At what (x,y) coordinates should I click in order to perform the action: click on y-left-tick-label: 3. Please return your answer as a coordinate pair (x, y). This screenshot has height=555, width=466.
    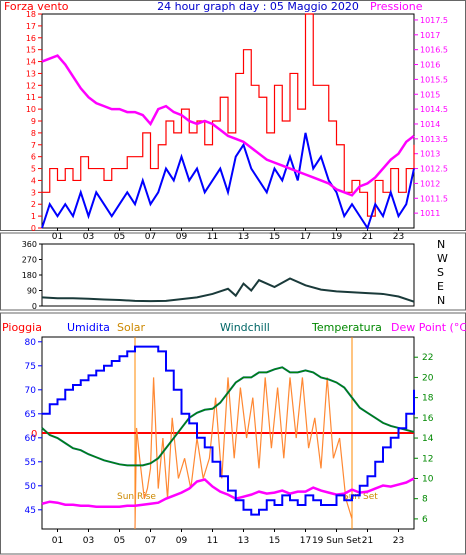
    Looking at the image, I should click on (33, 192).